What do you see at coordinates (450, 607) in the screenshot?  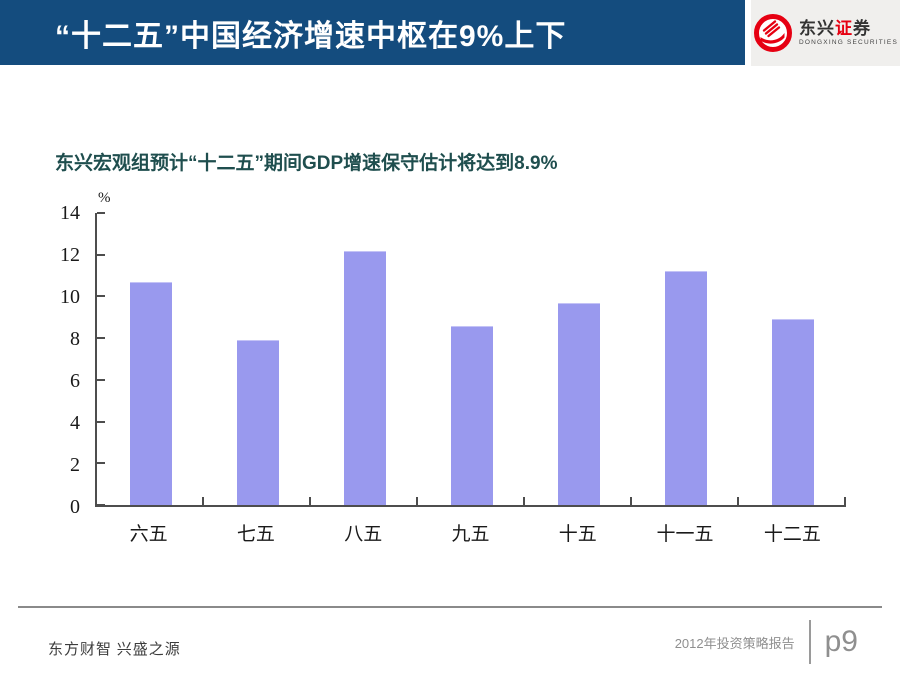 I see `footer-divider` at bounding box center [450, 607].